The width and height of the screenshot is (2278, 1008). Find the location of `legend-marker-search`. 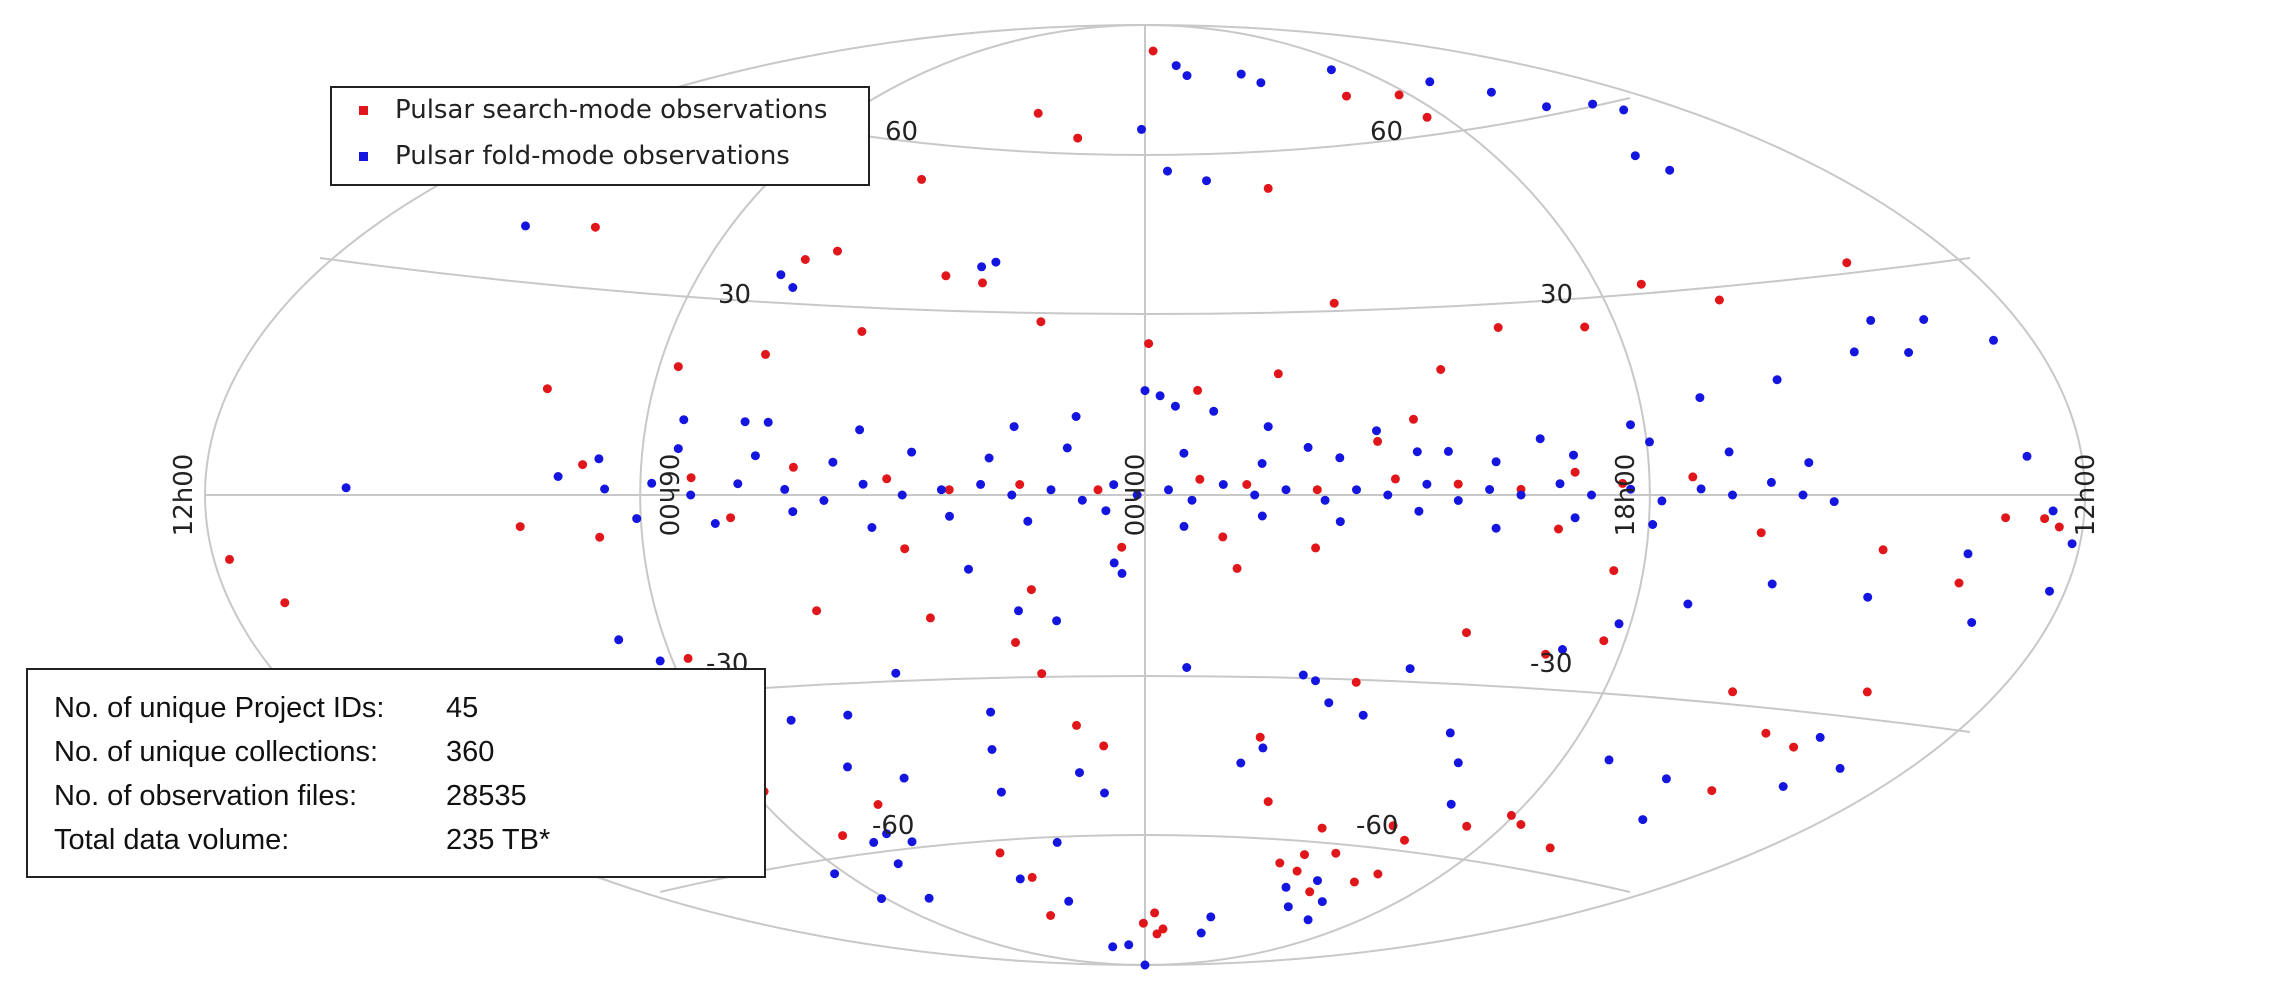

legend-marker-search is located at coordinates (363, 110).